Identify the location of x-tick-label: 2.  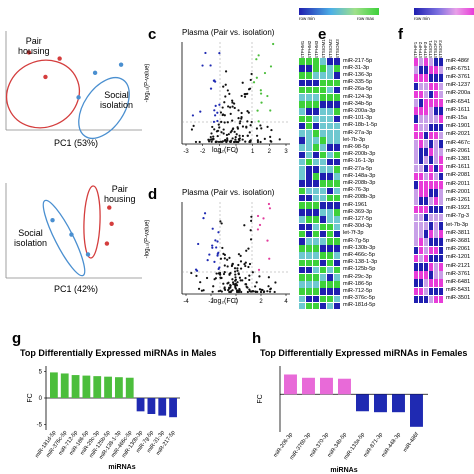
(261, 302).